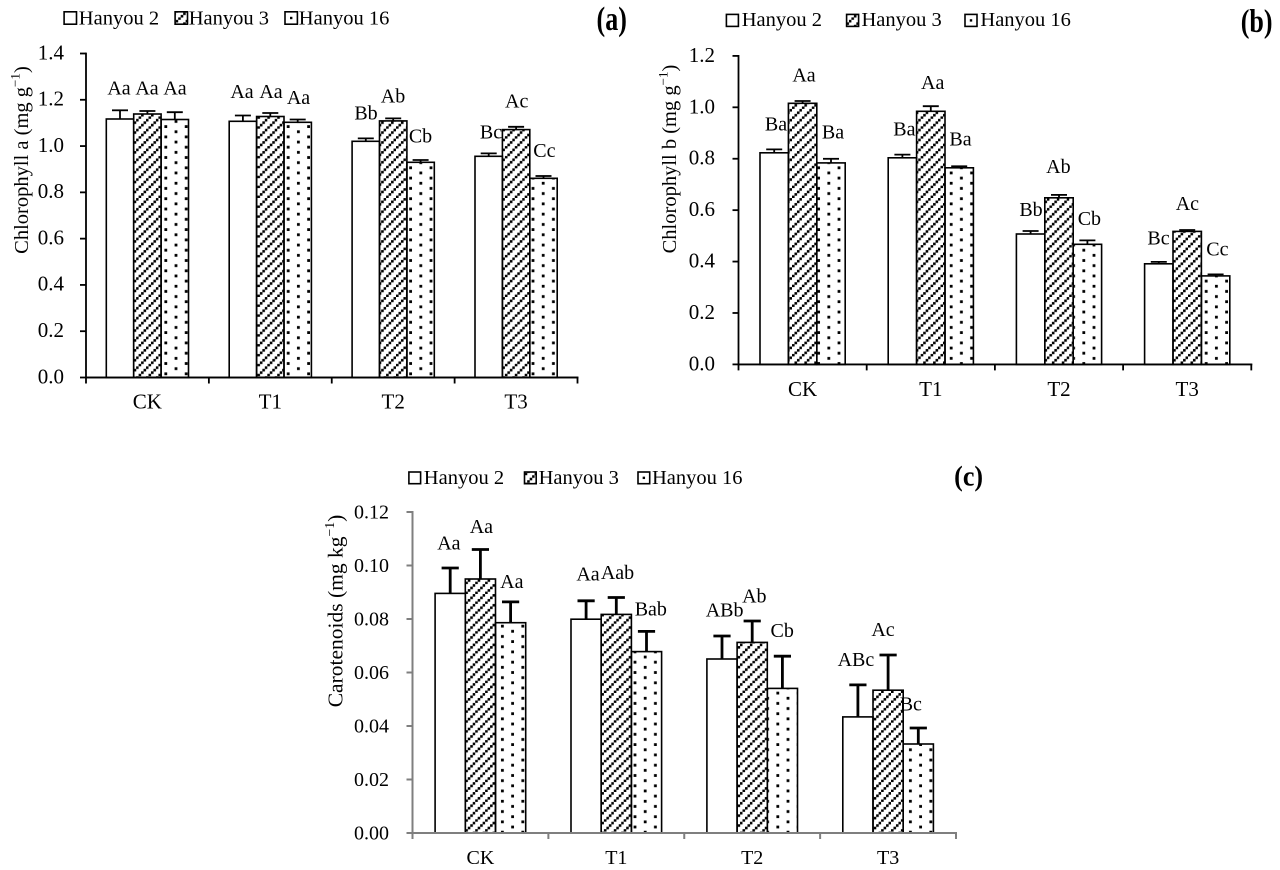  I want to click on svg-text: 1.4, so click(51, 52).